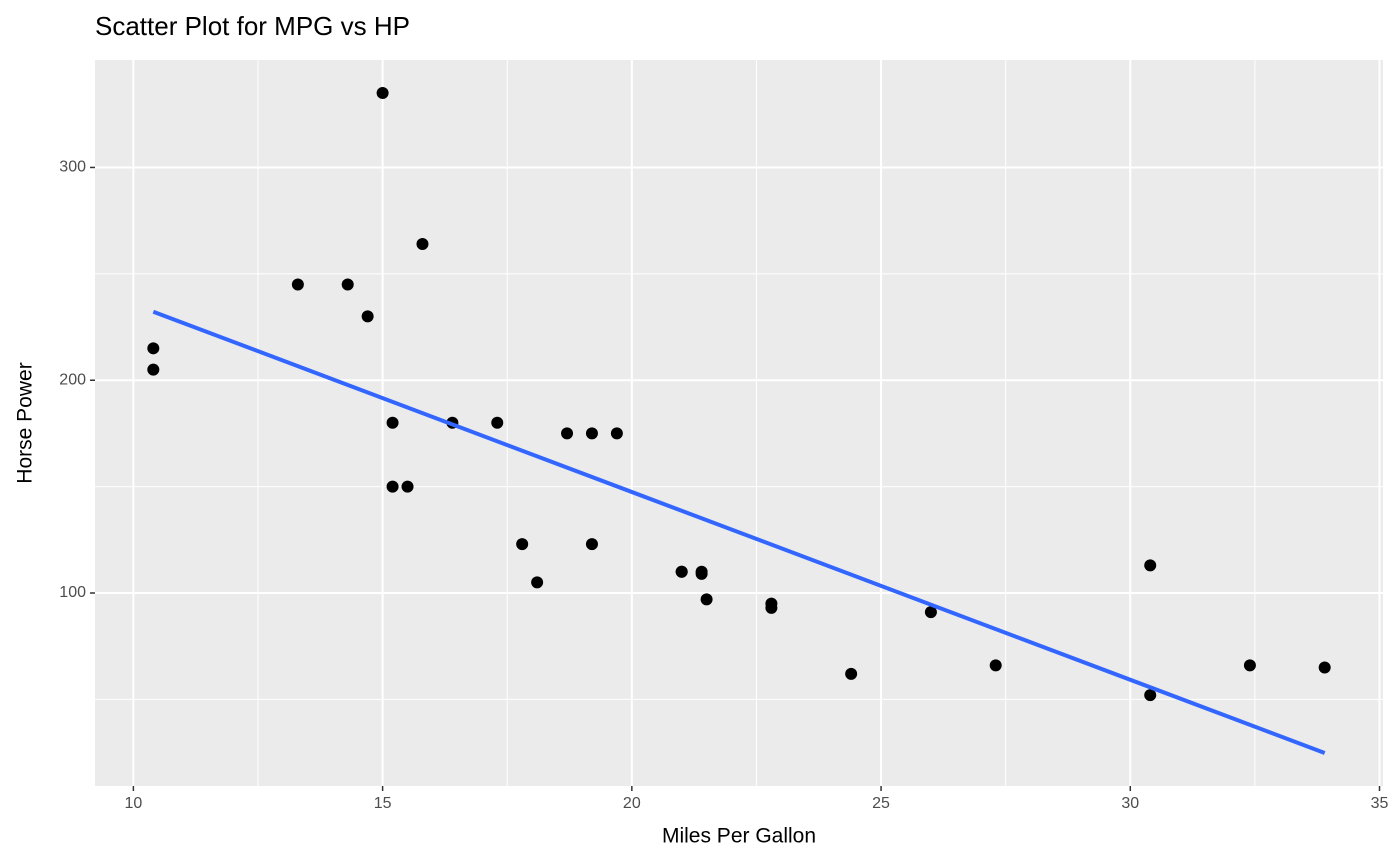 The width and height of the screenshot is (1400, 866). I want to click on x-tick-label: 10, so click(133, 803).